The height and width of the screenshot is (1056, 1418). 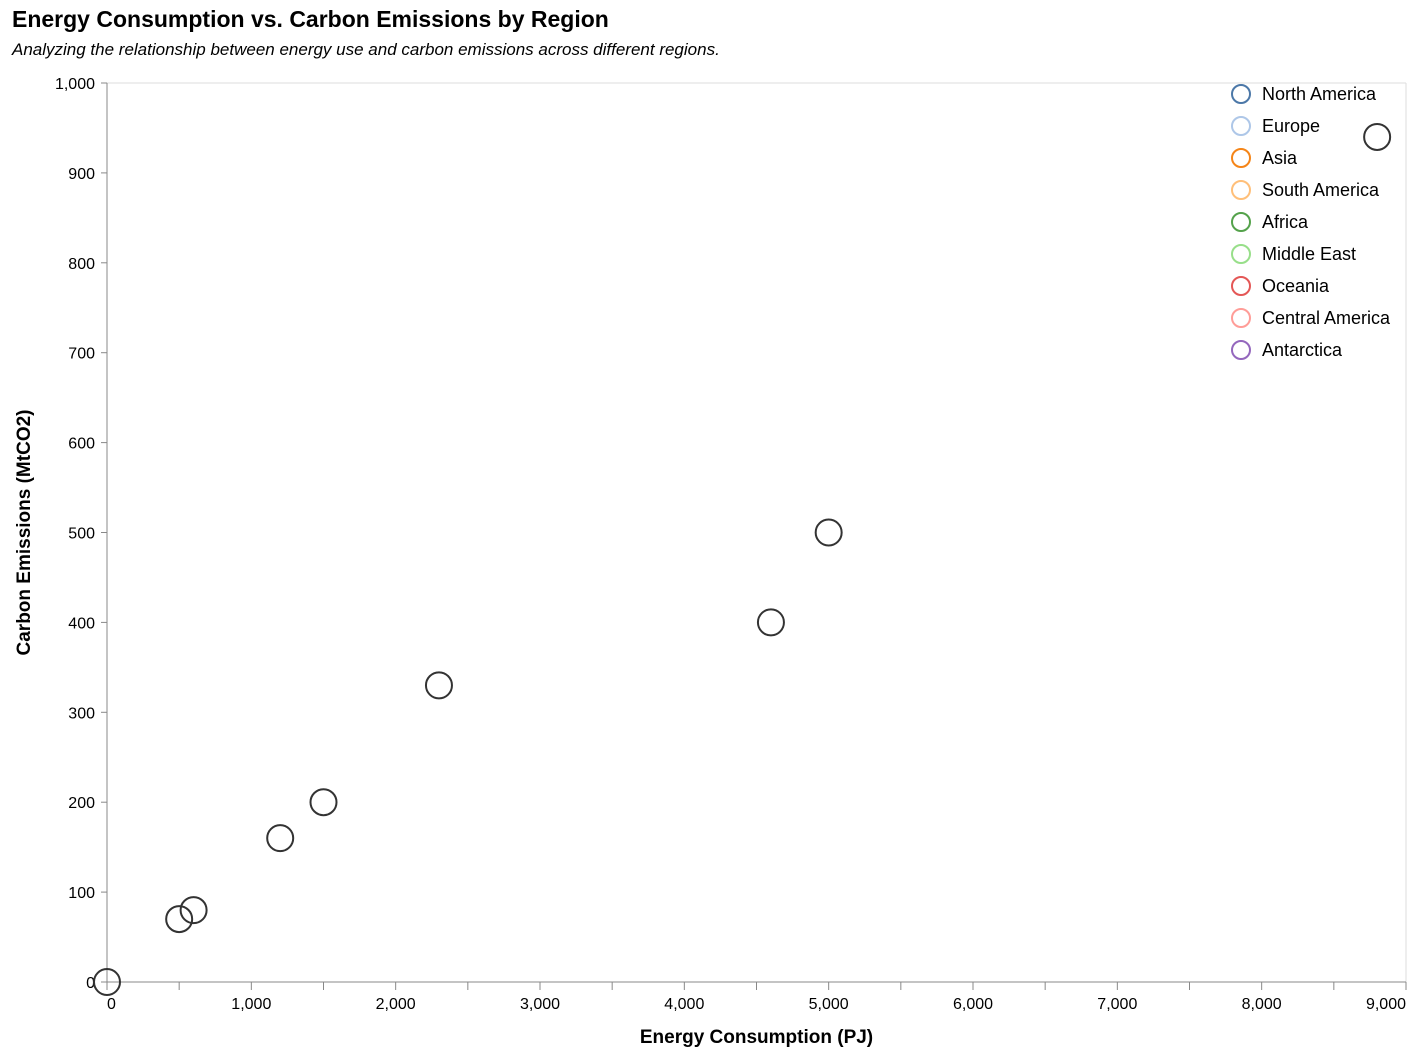 What do you see at coordinates (396, 1004) in the screenshot?
I see `x-tick-label: 2,000` at bounding box center [396, 1004].